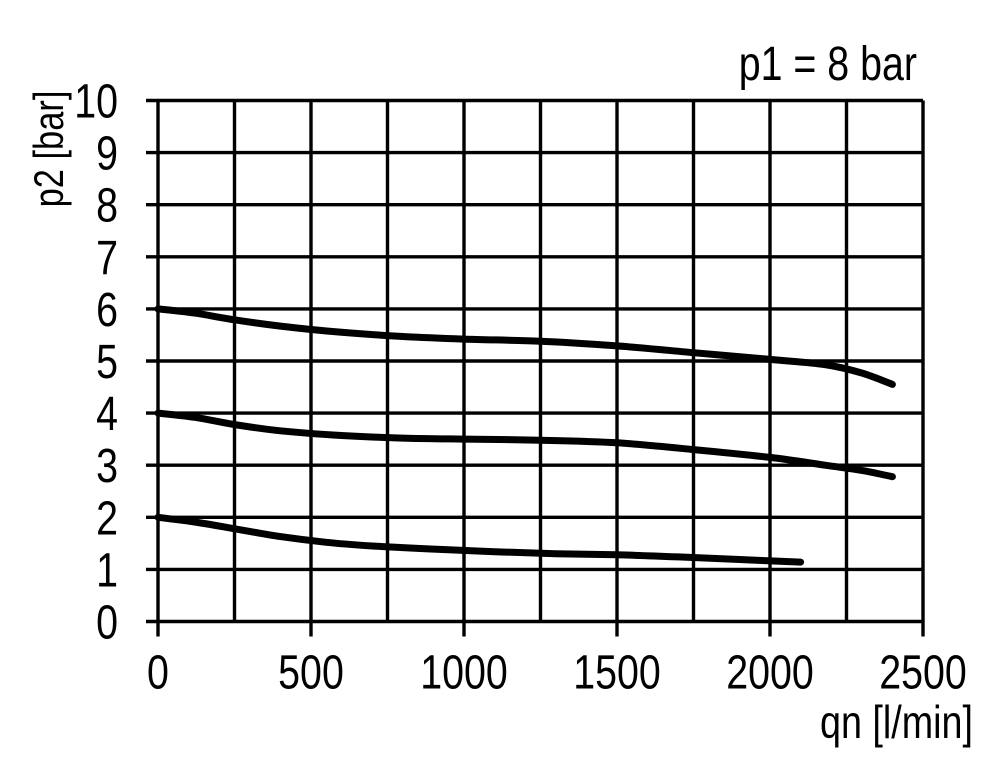 The image size is (1000, 764). I want to click on y-tick-label: 7, so click(107, 258).